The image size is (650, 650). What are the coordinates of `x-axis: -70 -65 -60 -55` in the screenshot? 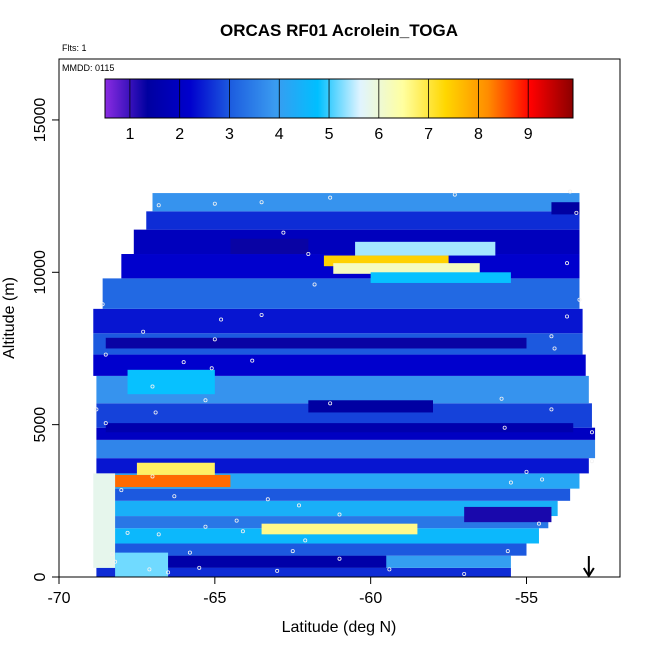 It's located at (292, 592).